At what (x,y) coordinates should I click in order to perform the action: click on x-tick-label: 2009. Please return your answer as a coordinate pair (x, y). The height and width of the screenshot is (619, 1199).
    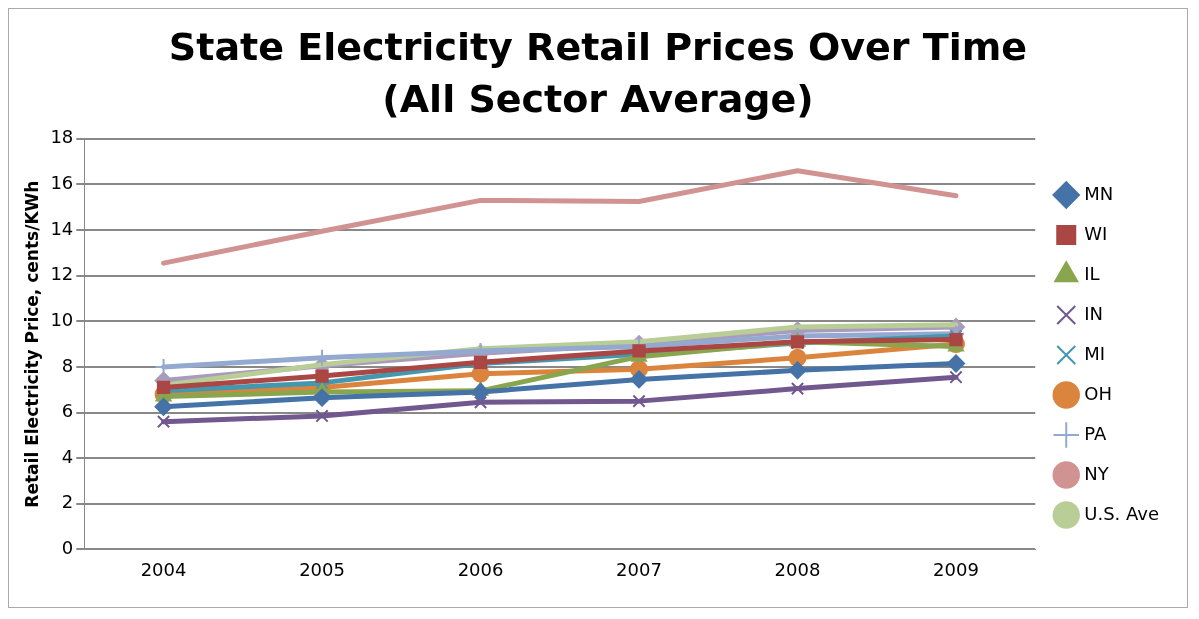
    Looking at the image, I should click on (956, 569).